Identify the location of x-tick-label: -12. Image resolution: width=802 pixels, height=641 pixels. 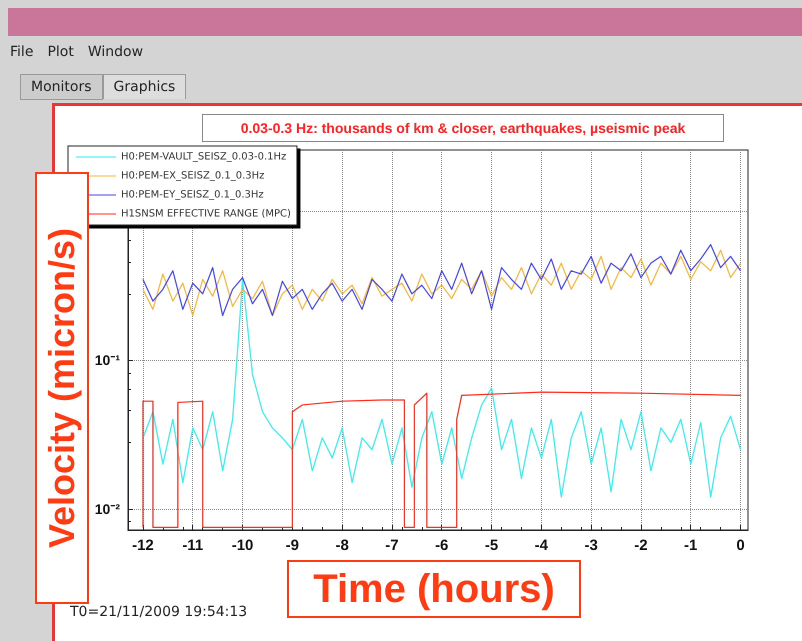
(143, 545).